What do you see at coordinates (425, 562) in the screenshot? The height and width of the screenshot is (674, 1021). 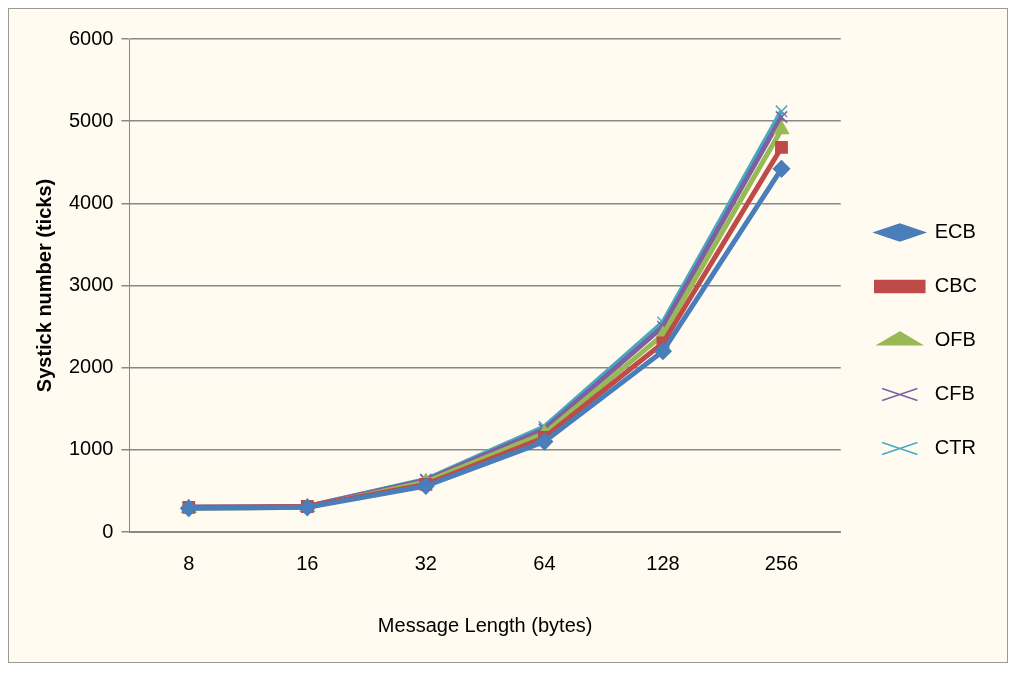 I see `x-tick-label: 32` at bounding box center [425, 562].